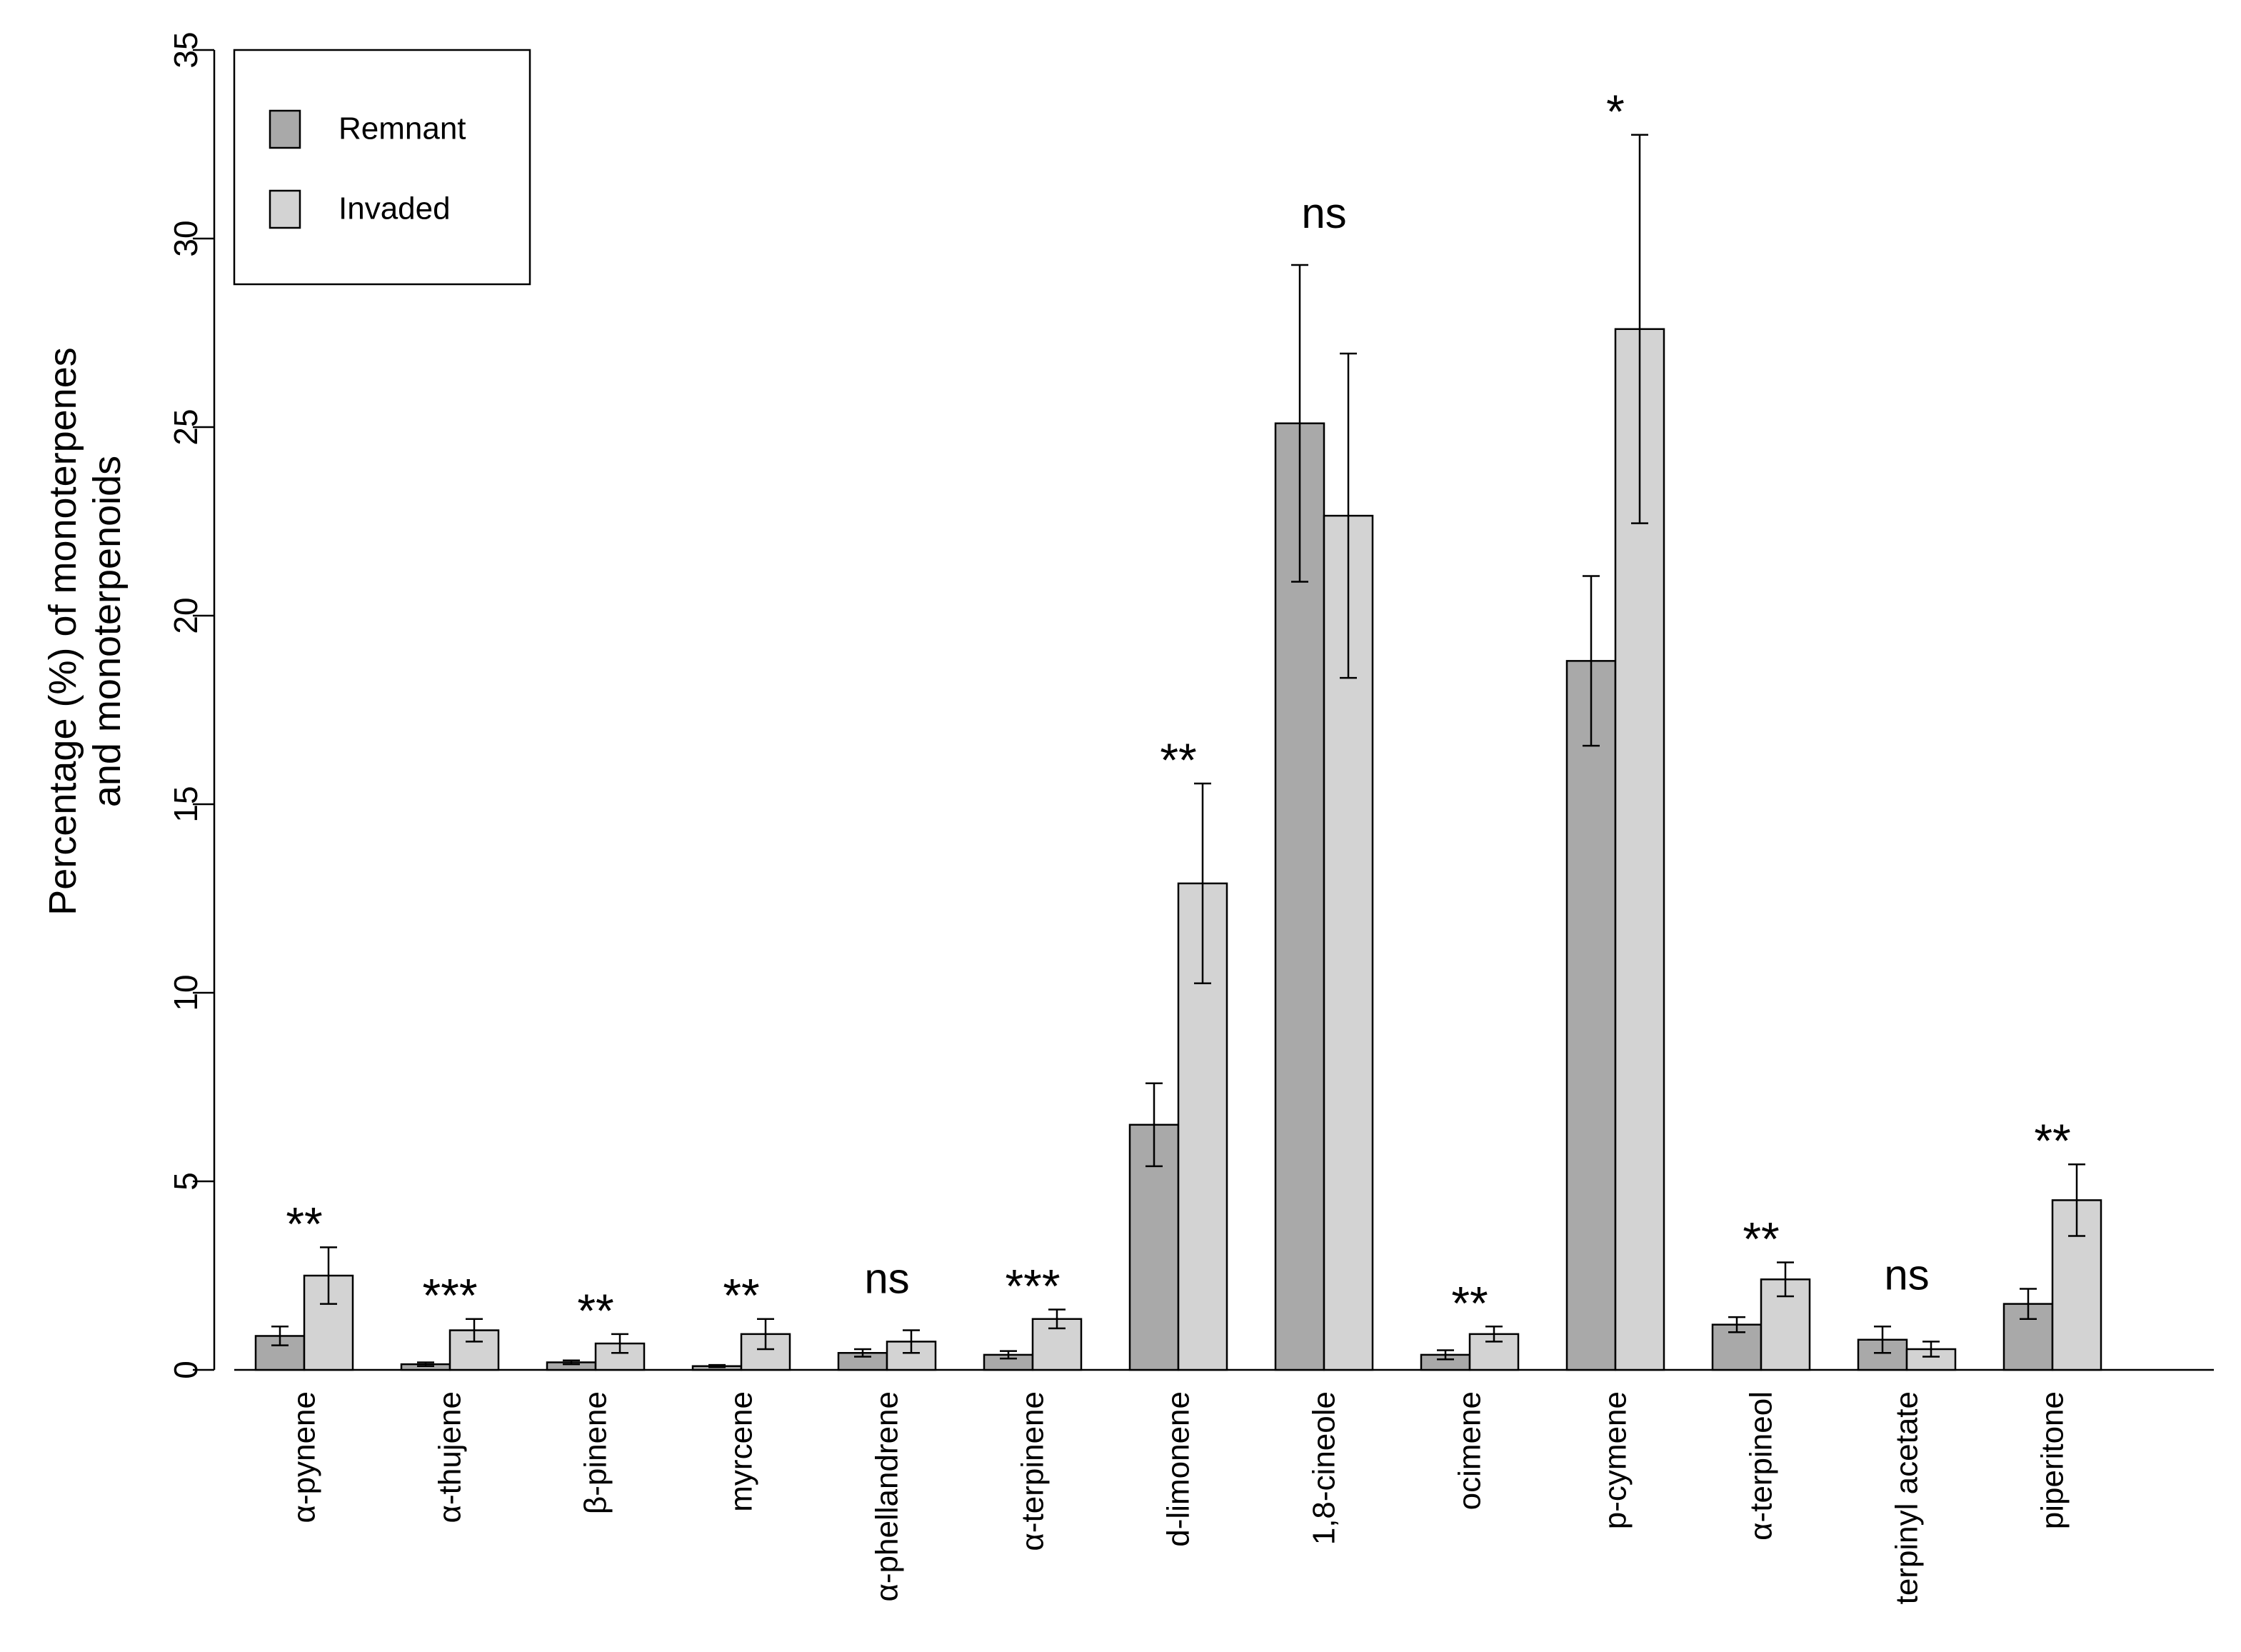  What do you see at coordinates (741, 1451) in the screenshot?
I see `x-tick-label: myrcene` at bounding box center [741, 1451].